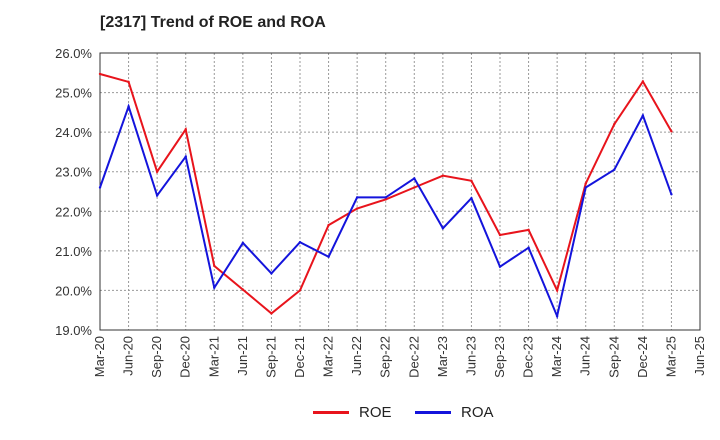 This screenshot has height=440, width=720. What do you see at coordinates (73, 93) in the screenshot?
I see `y-tick-label: 25.0%` at bounding box center [73, 93].